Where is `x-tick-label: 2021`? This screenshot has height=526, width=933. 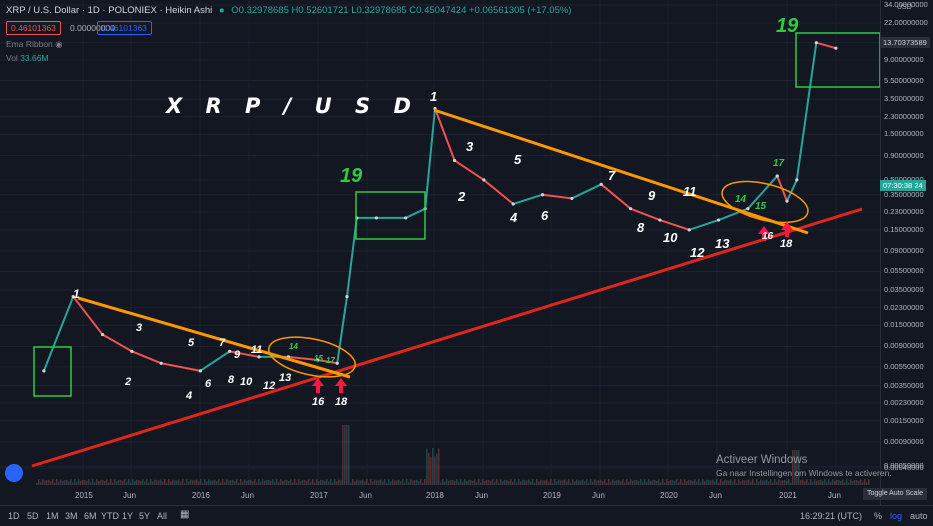
x-tick-label: 2021 is located at coordinates (788, 495).